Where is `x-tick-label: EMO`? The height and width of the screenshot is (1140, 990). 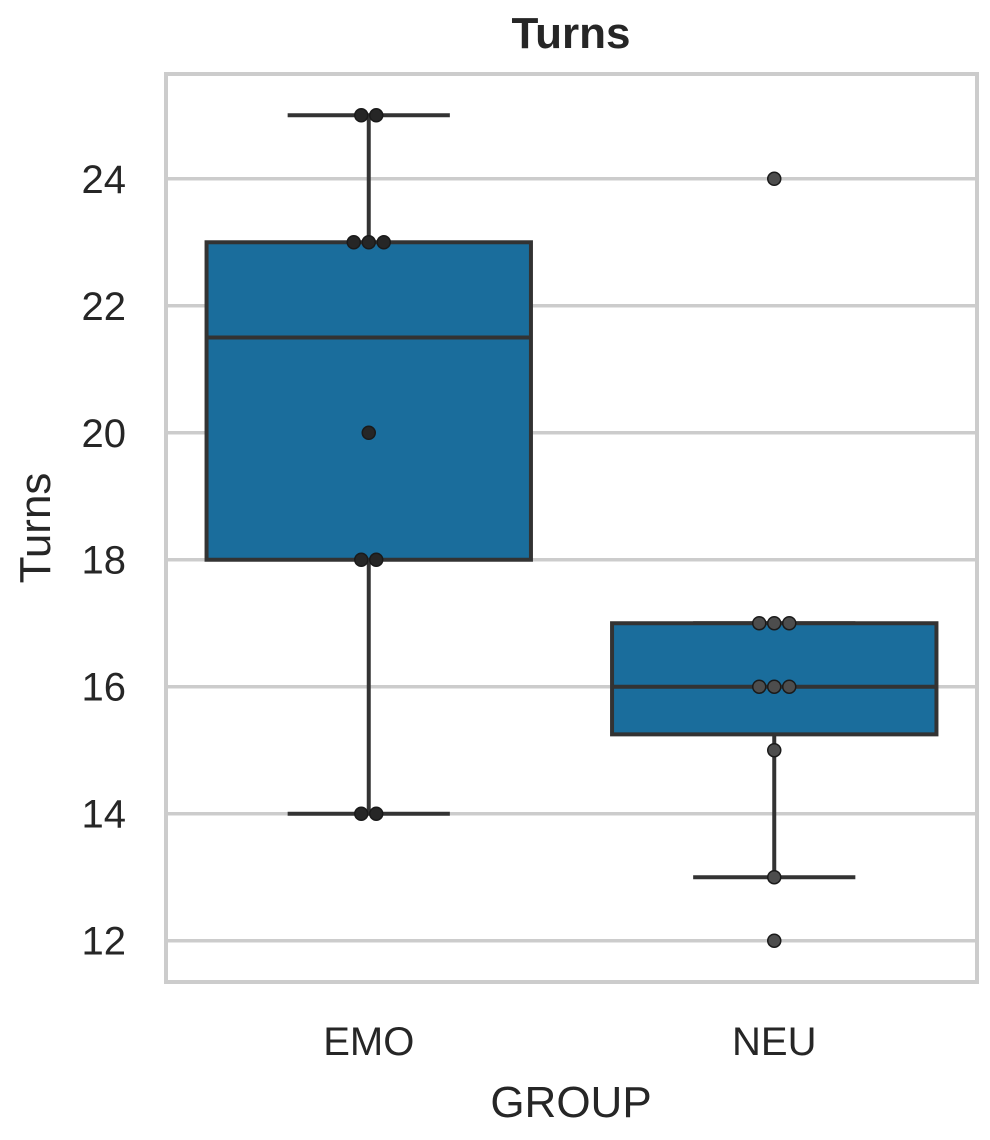 x-tick-label: EMO is located at coordinates (368, 1042).